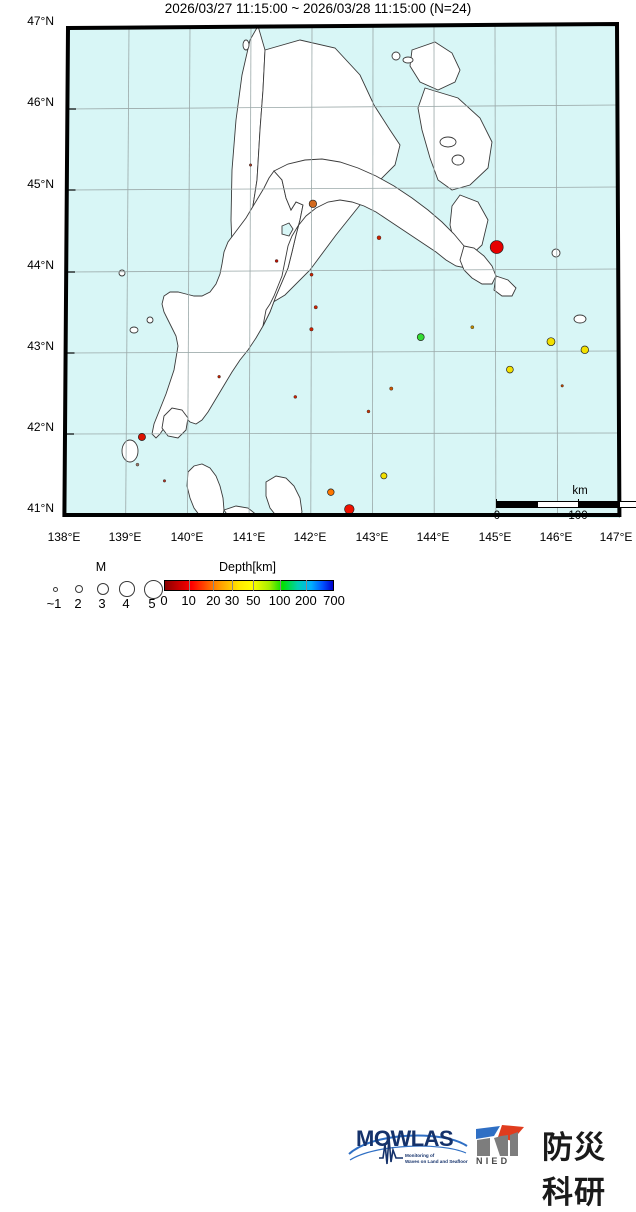 This screenshot has height=1212, width=636. I want to click on lon-label-140E: 140°E, so click(187, 537).